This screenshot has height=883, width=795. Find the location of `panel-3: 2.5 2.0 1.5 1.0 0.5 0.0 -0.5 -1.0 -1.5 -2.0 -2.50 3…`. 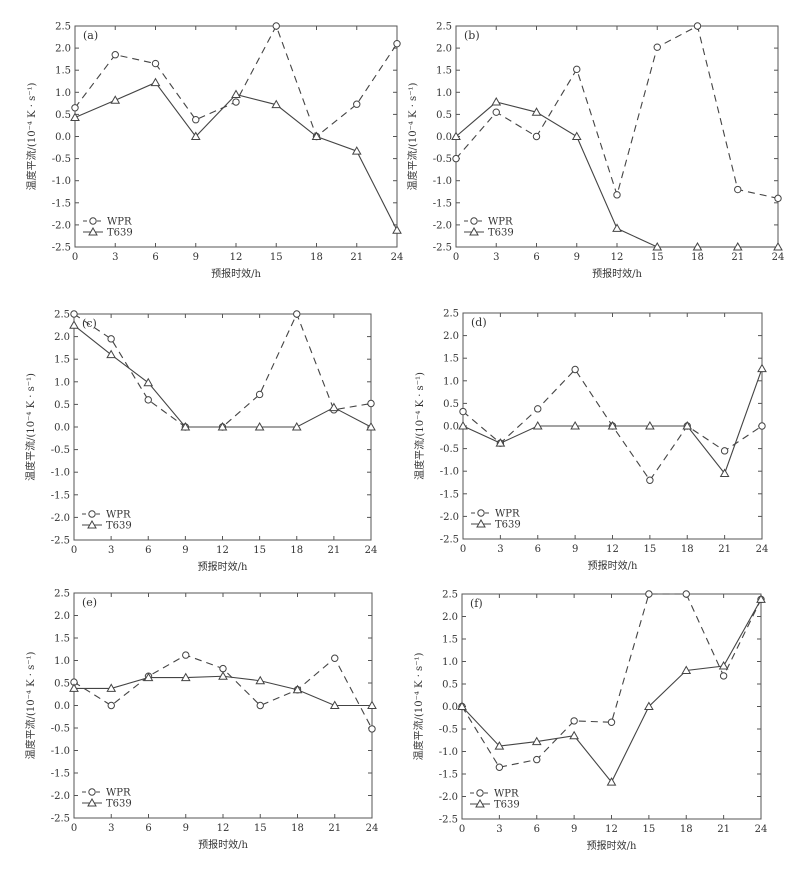

panel-3: 2.5 2.0 1.5 1.0 0.5 0.0 -0.5 -1.0 -1.5 -2.0 -2.50 3… is located at coordinates (200, 442).